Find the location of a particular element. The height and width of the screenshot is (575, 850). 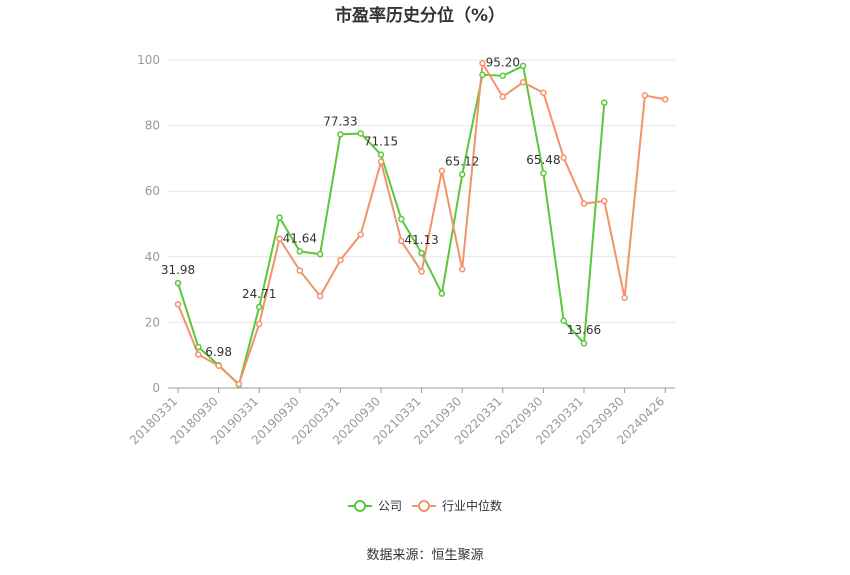

data-label: 77.33 is located at coordinates (340, 121).